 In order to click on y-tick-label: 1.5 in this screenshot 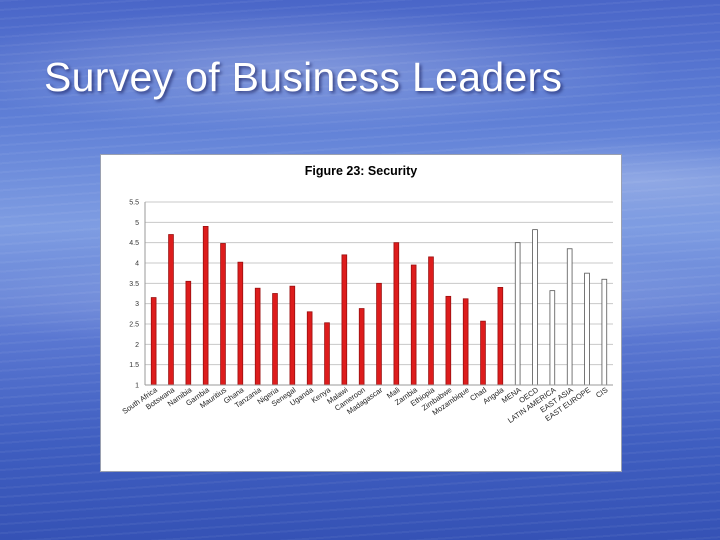, I will do `click(134, 365)`.